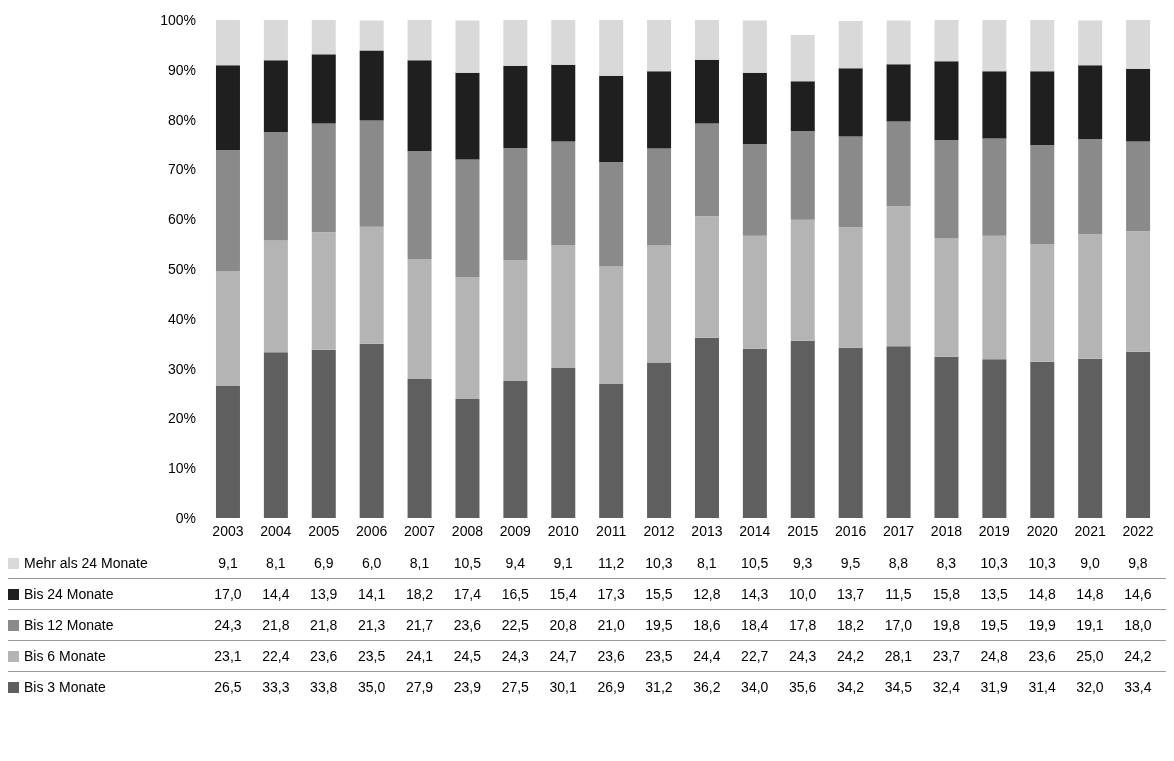 The width and height of the screenshot is (1174, 761). What do you see at coordinates (181, 468) in the screenshot?
I see `y-tick-label: 10%` at bounding box center [181, 468].